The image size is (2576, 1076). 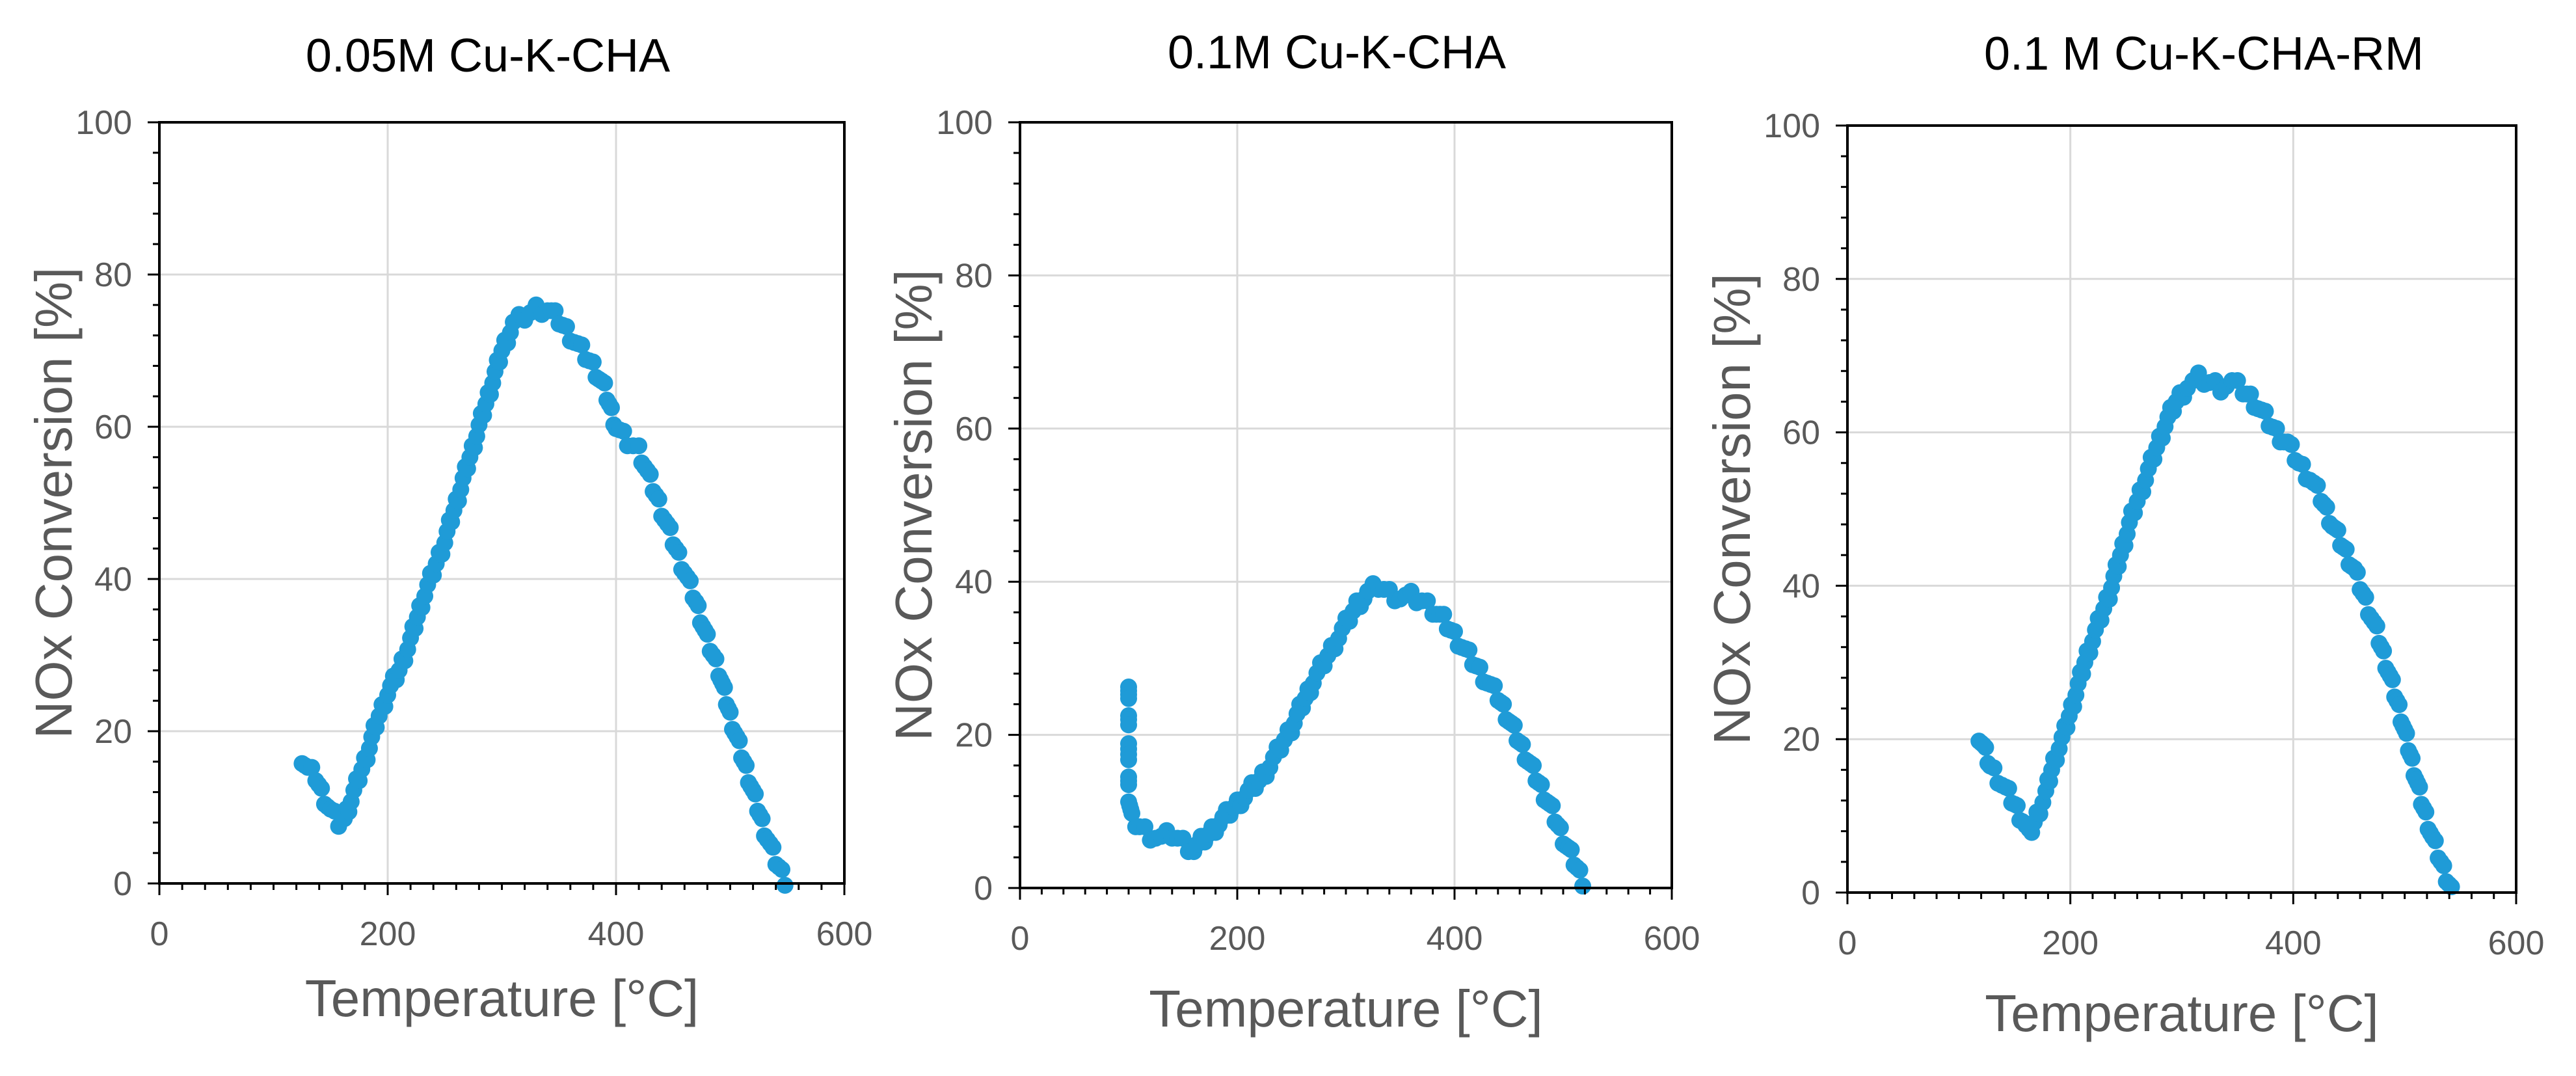 I want to click on x-axis-label: Temperature [°C], so click(x=502, y=998).